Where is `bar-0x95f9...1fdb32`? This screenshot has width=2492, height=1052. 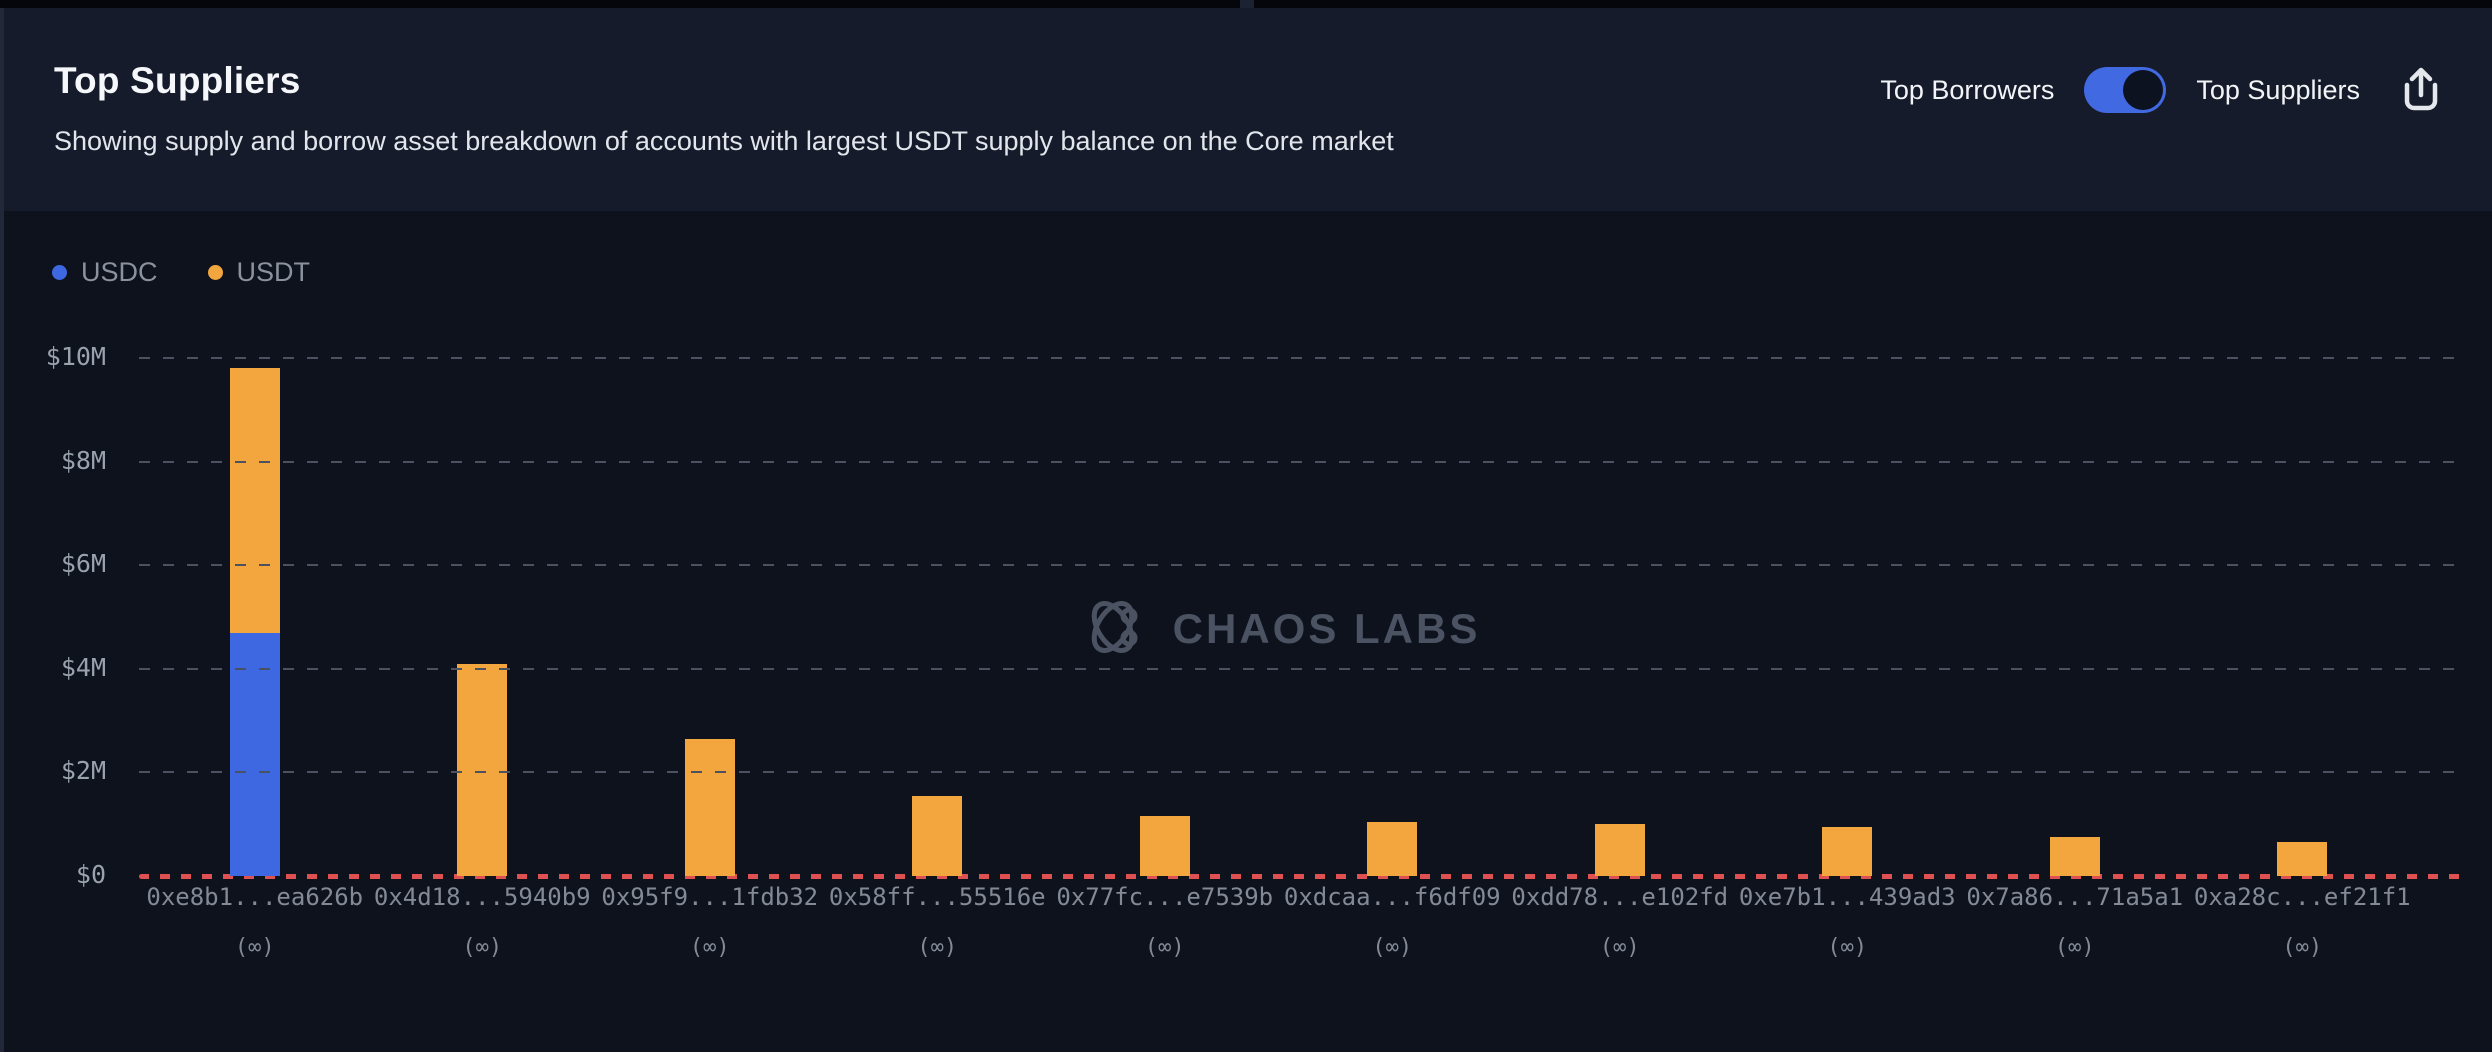 bar-0x95f9...1fdb32 is located at coordinates (709, 807).